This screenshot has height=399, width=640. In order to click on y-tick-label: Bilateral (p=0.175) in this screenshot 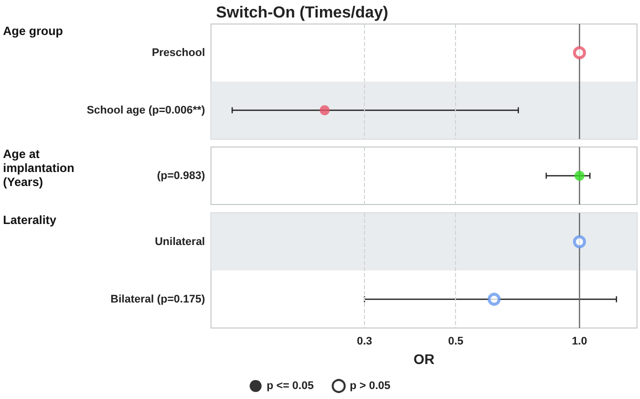, I will do `click(158, 298)`.